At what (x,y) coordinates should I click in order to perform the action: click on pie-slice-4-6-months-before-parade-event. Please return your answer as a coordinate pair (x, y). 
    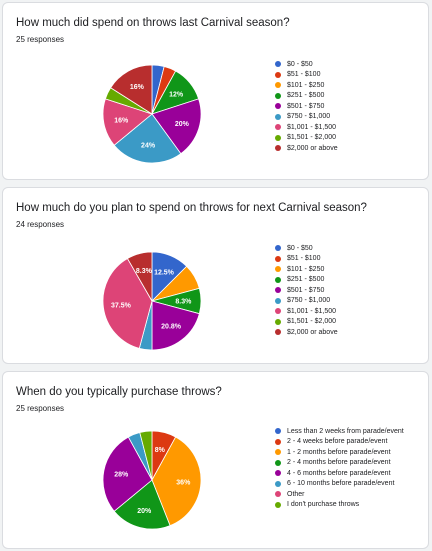
    Looking at the image, I should click on (127, 474).